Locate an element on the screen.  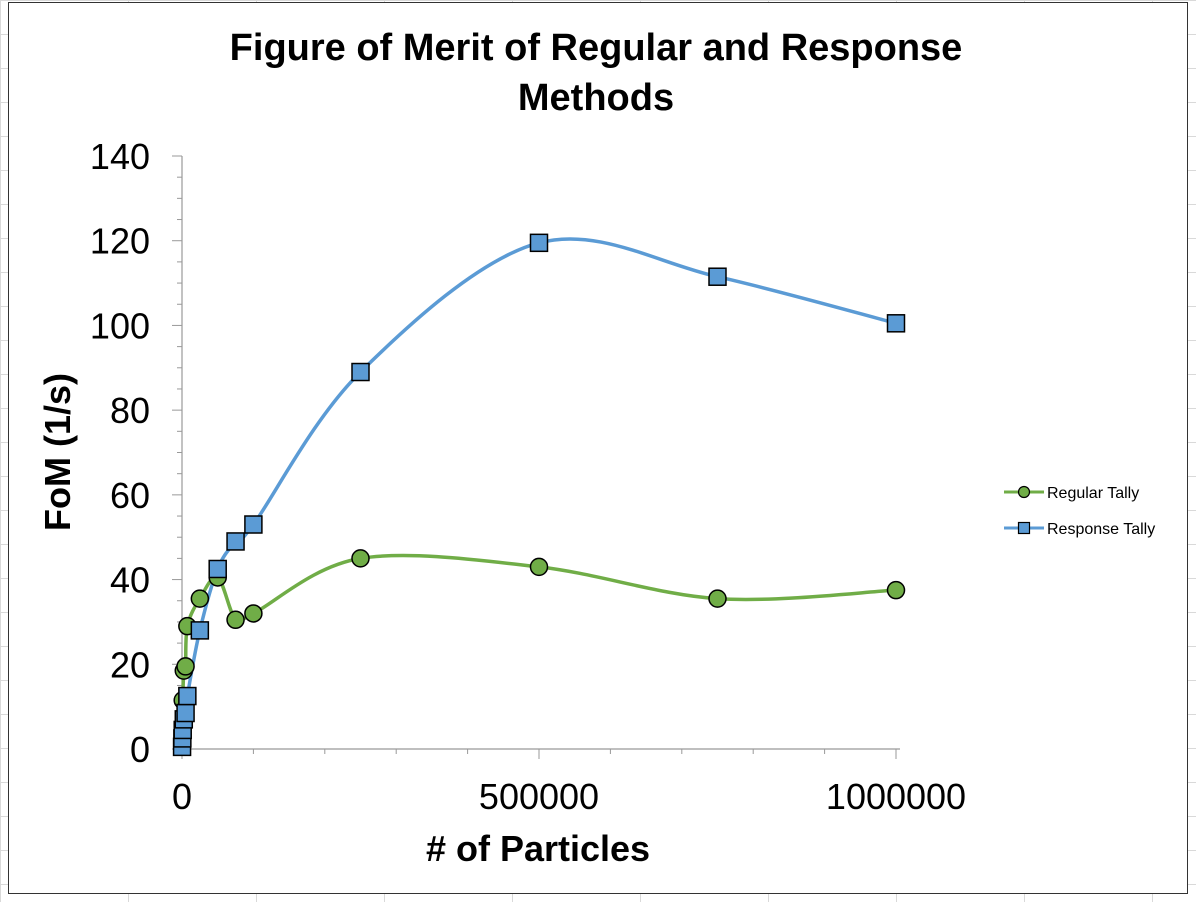
y-tick-label: 100 is located at coordinates (120, 325).